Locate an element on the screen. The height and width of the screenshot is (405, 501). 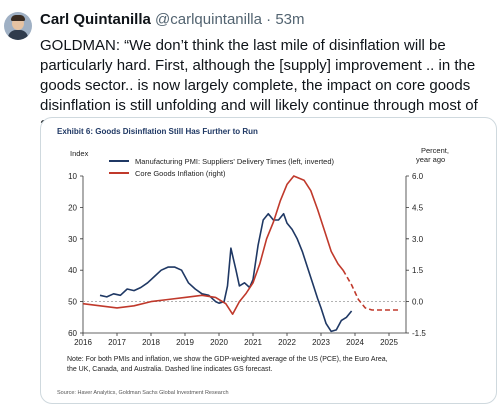
right-tick-label: 3.0 is located at coordinates (418, 239).